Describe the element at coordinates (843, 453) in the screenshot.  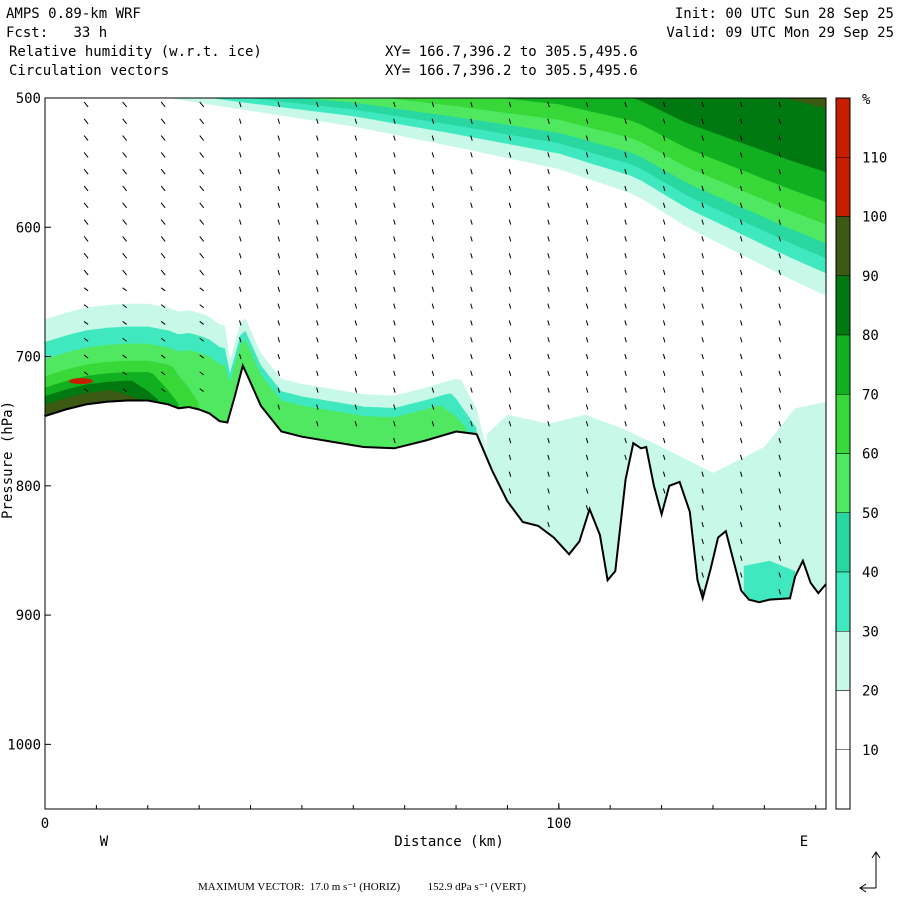
I see `colorbar-frame` at that location.